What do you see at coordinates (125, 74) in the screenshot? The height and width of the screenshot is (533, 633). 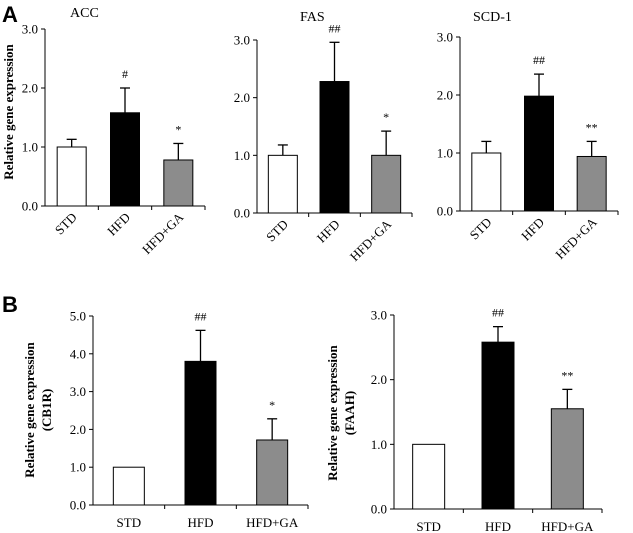 I see `significance-mark: #` at bounding box center [125, 74].